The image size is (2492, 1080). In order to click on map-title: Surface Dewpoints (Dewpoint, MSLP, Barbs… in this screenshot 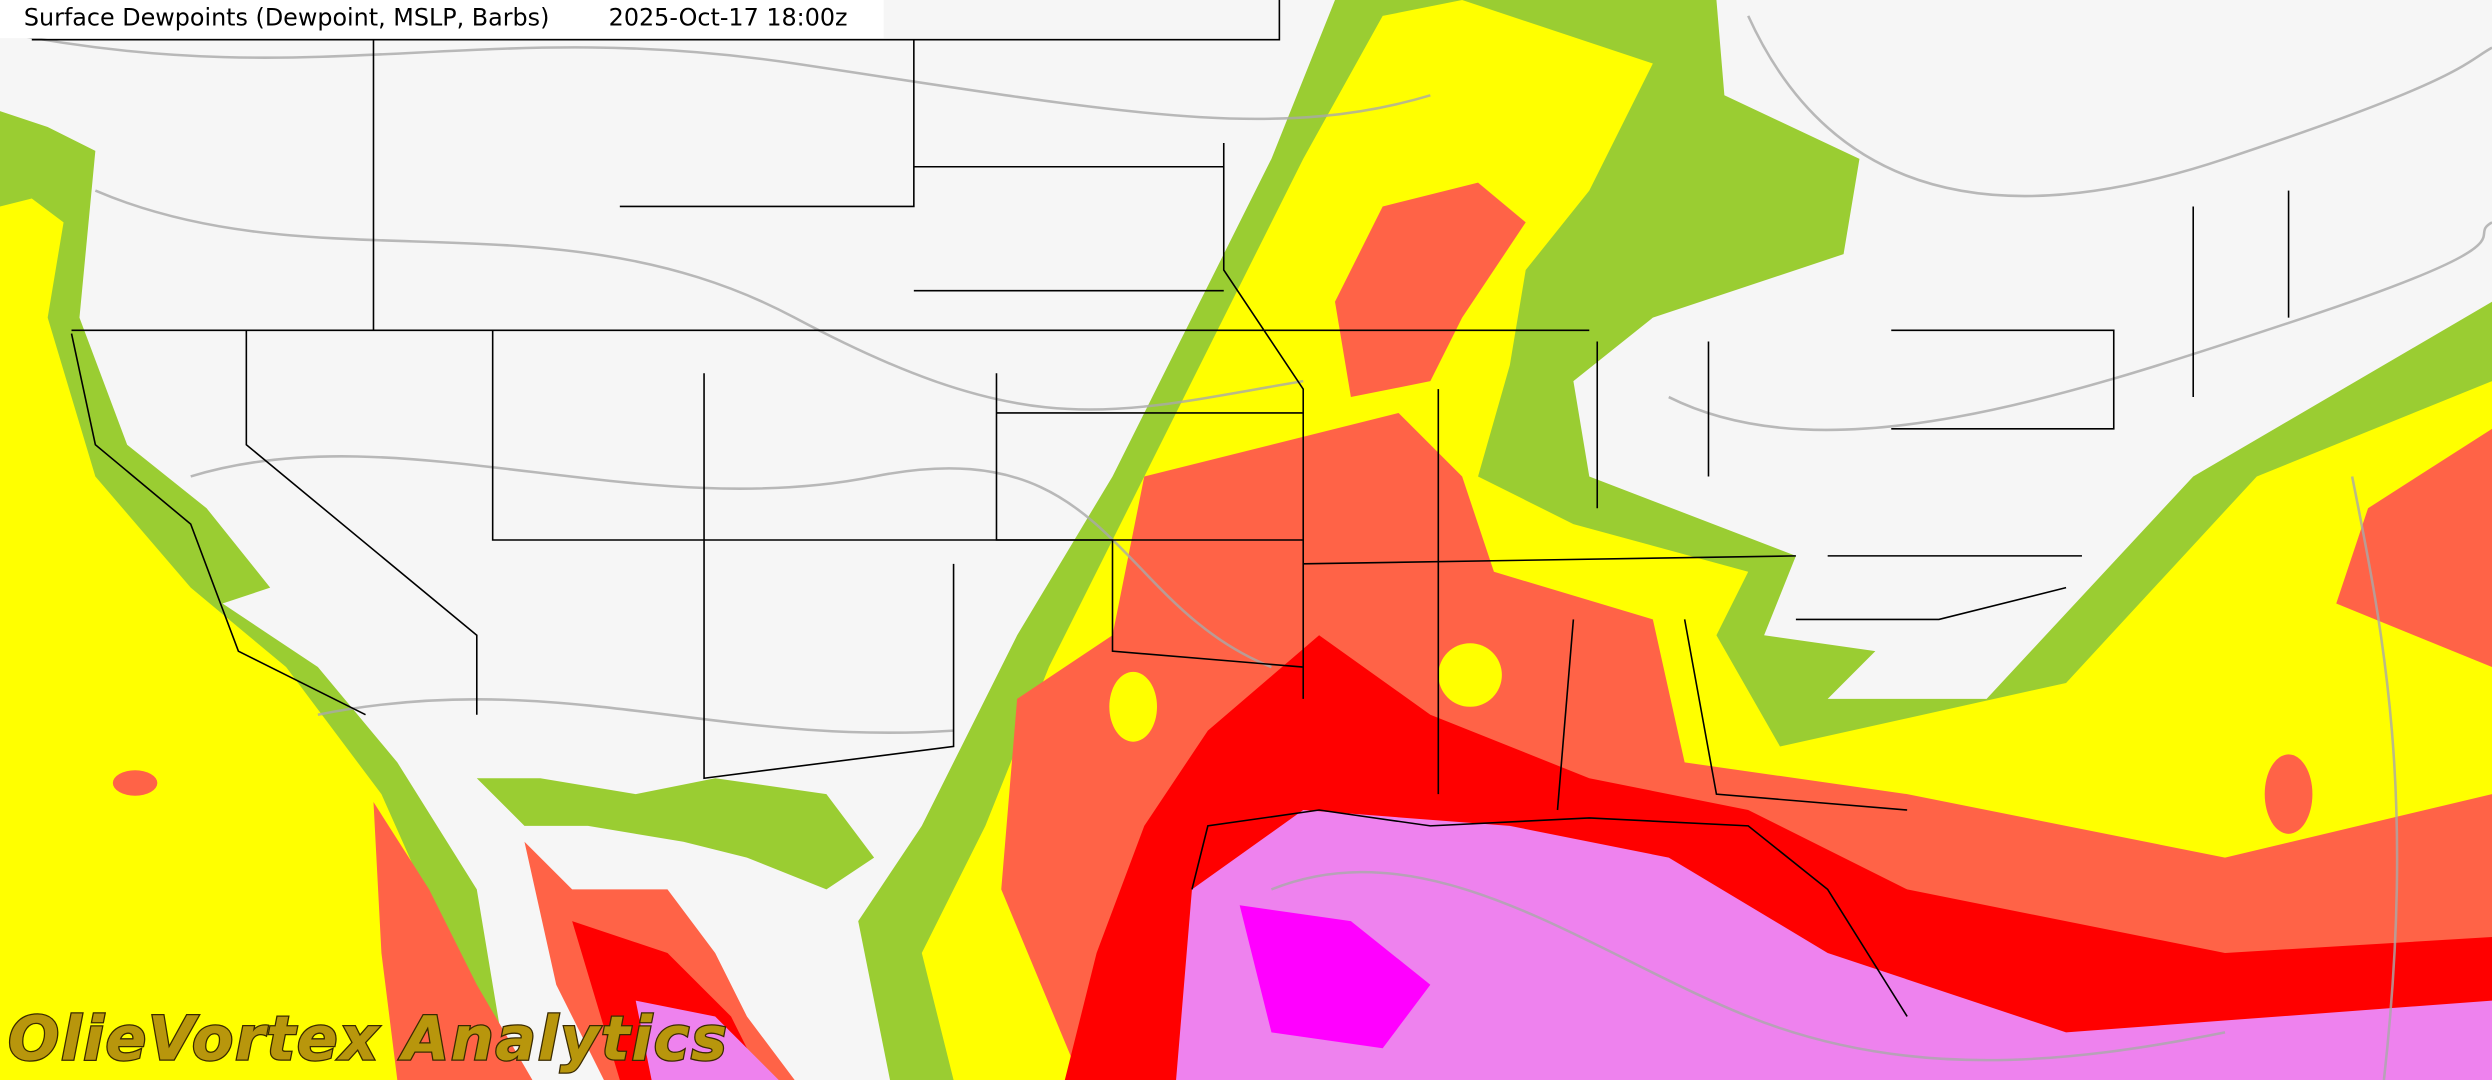, I will do `click(287, 17)`.